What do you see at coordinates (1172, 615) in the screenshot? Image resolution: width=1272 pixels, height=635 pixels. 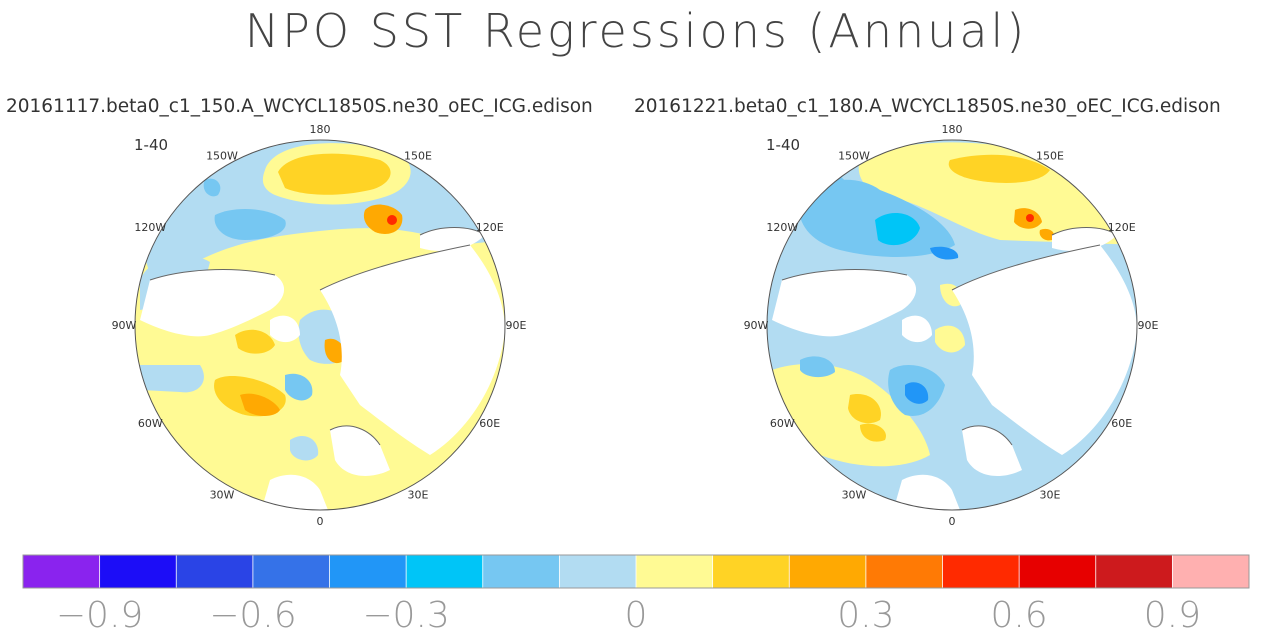 I see `colorbar-tick-6: 0.9` at bounding box center [1172, 615].